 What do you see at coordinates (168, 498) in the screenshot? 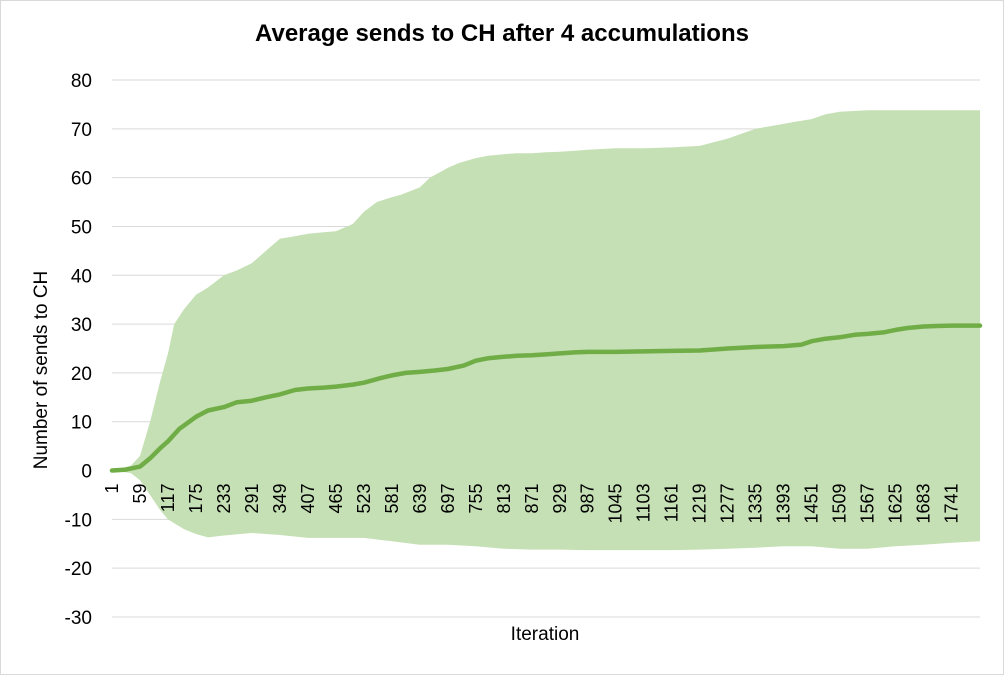
I see `x-tick-label: 117` at bounding box center [168, 498].